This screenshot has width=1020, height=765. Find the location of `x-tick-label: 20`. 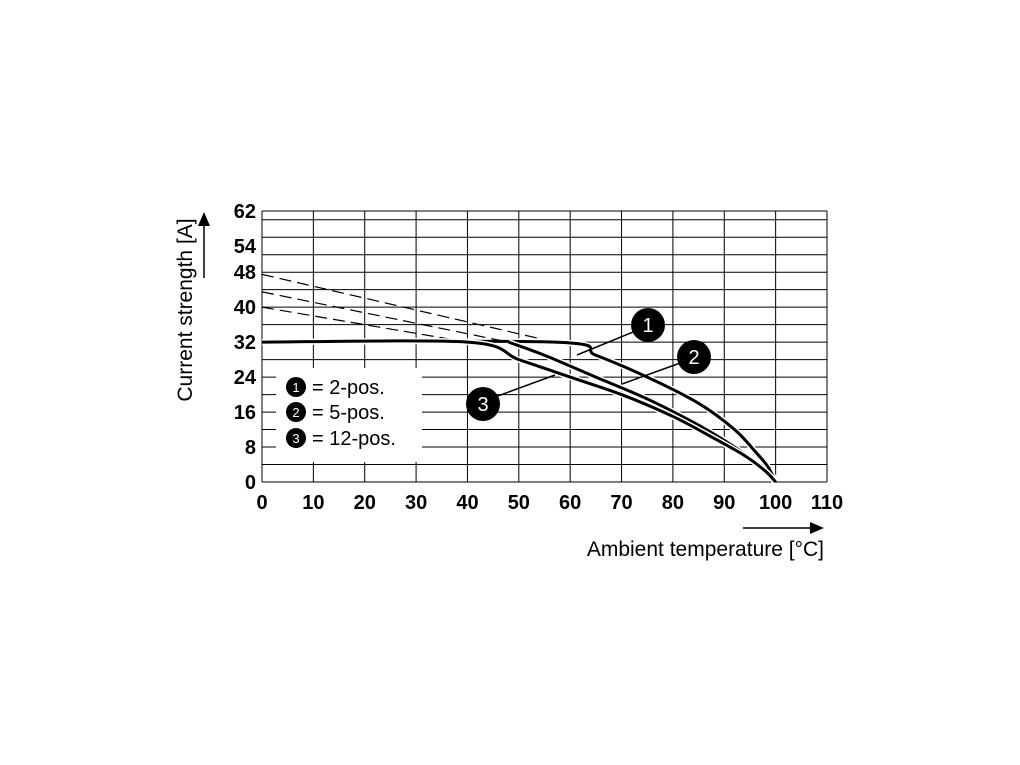

x-tick-label: 20 is located at coordinates (365, 503).